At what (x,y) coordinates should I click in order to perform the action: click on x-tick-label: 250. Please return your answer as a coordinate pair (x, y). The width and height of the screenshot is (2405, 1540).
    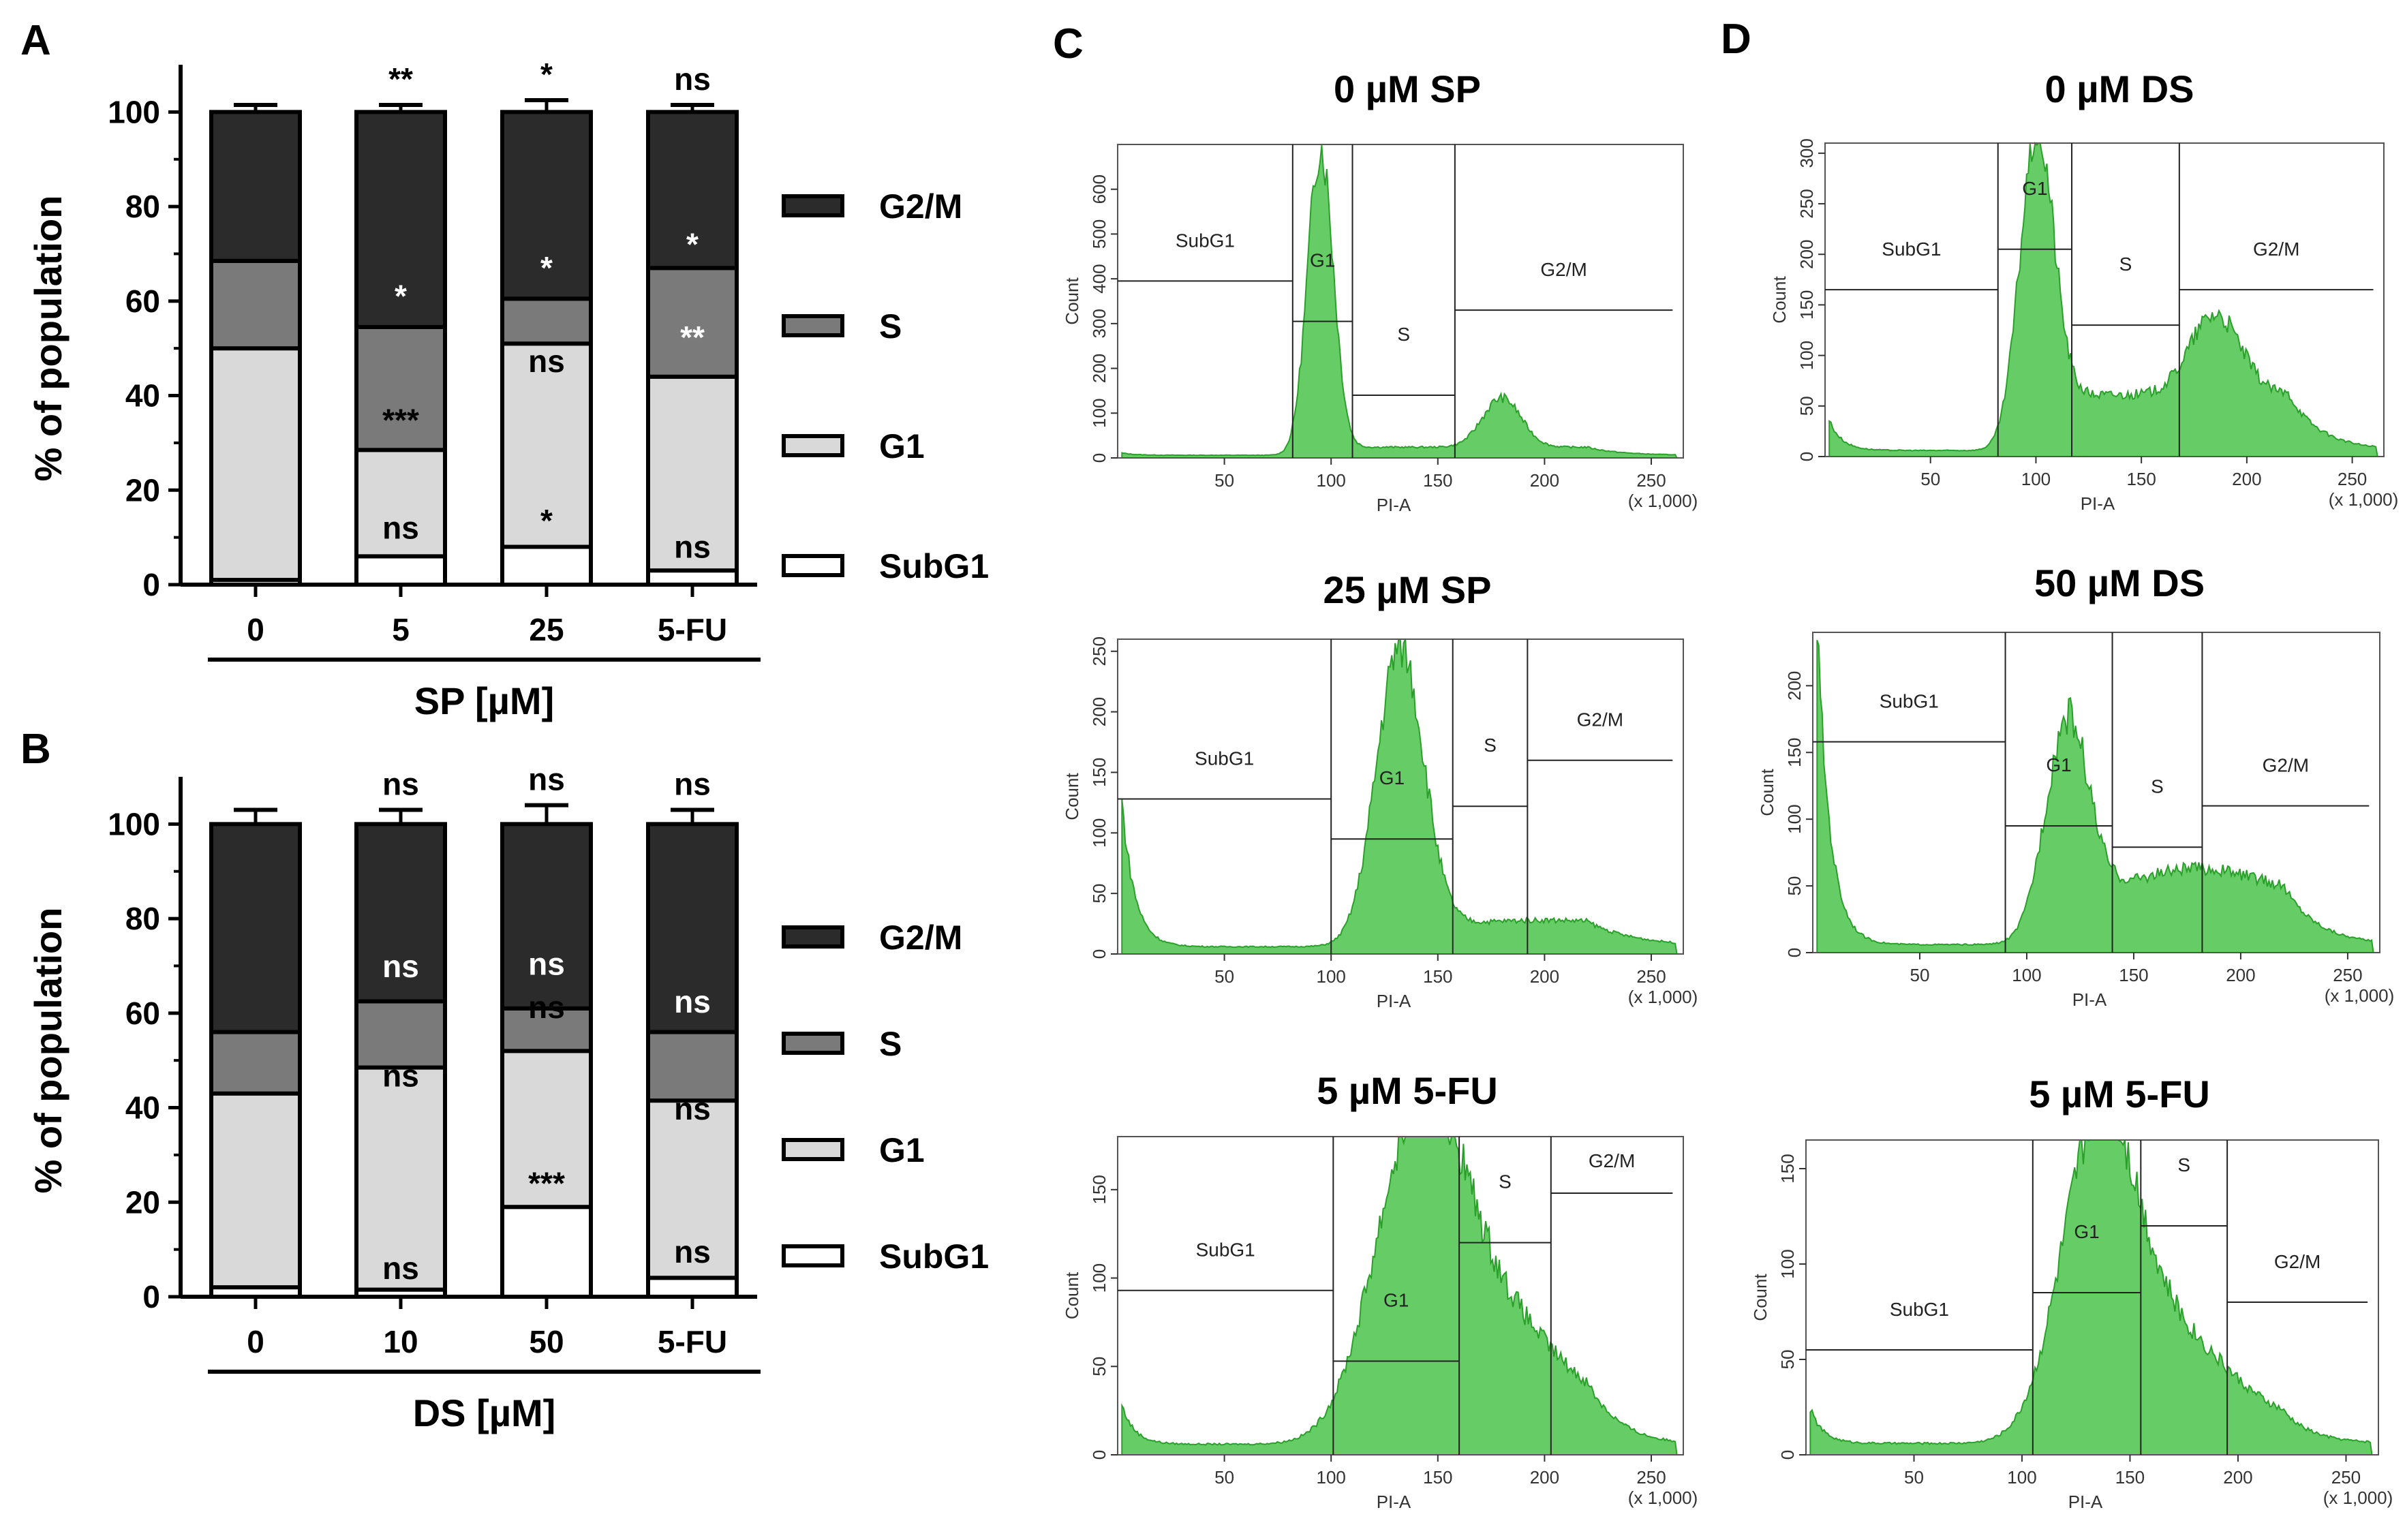
    Looking at the image, I should click on (1651, 976).